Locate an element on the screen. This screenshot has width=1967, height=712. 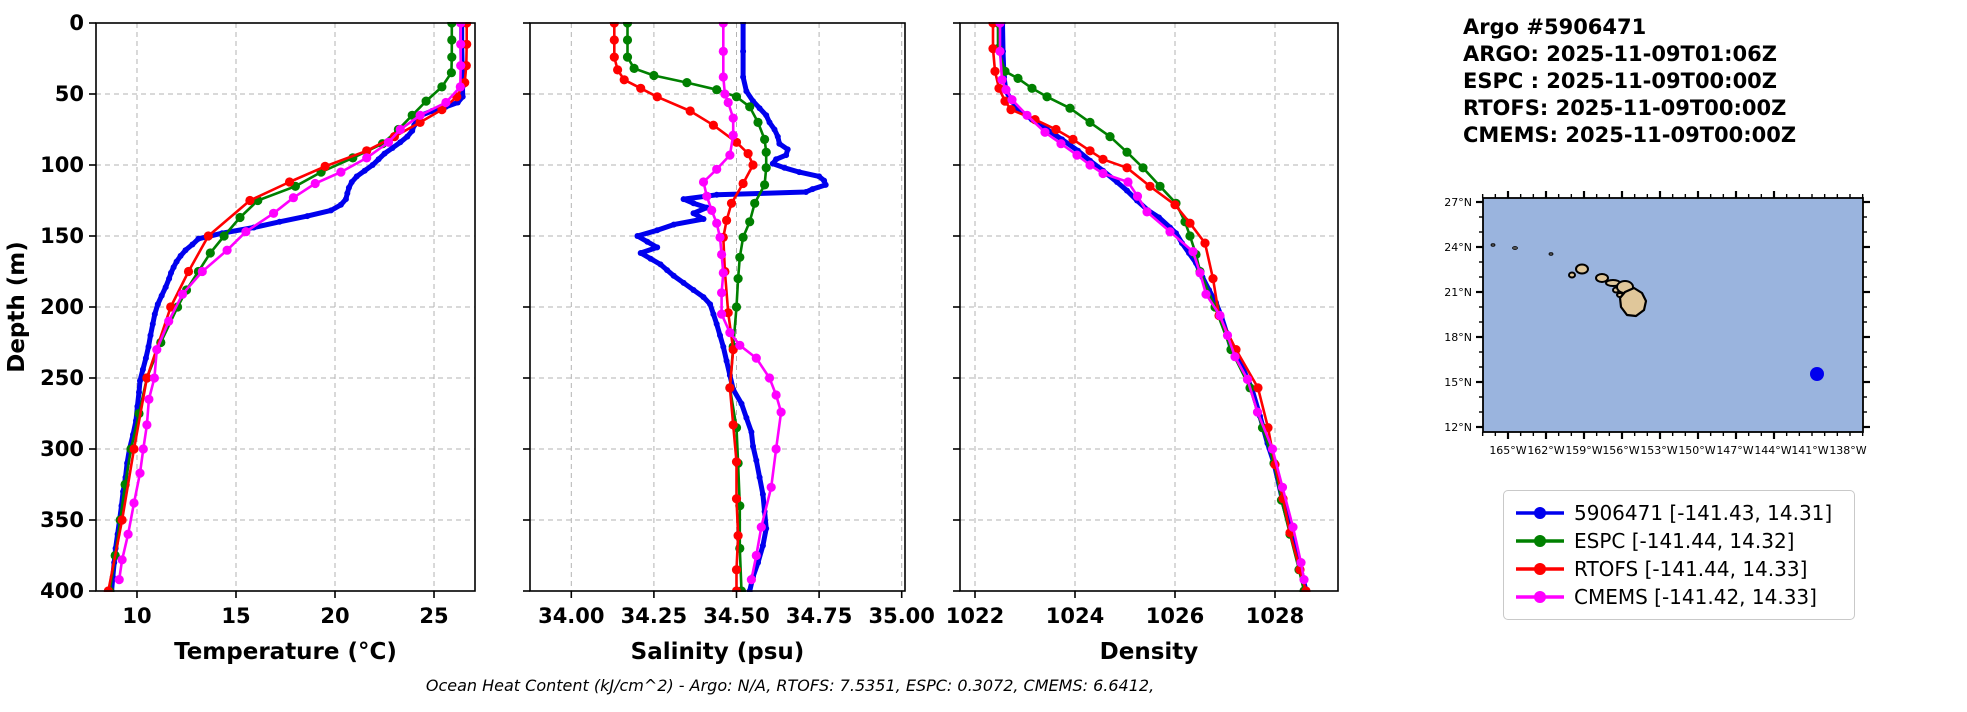
x-tick-label: 35.00 is located at coordinates (901, 616).